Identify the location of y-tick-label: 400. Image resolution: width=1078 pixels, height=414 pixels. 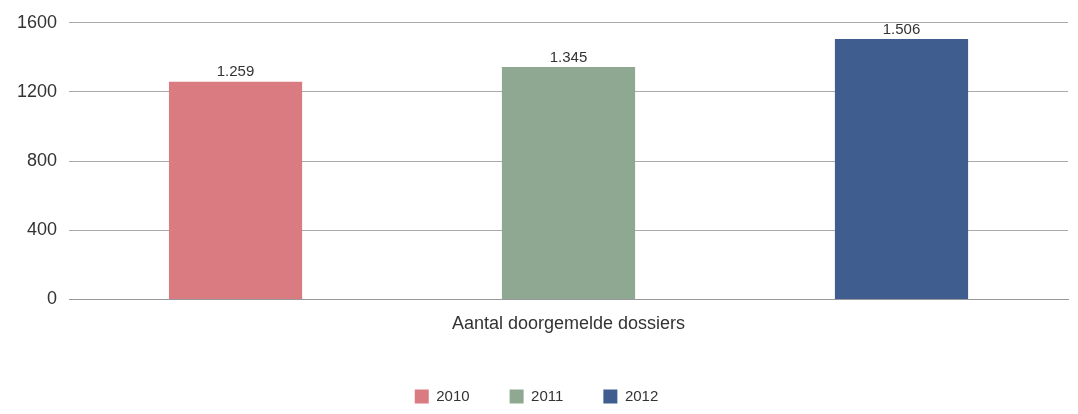
(42, 229).